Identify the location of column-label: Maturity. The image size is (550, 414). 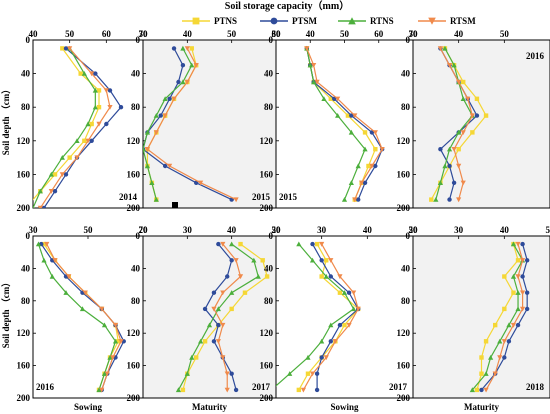
(481, 407).